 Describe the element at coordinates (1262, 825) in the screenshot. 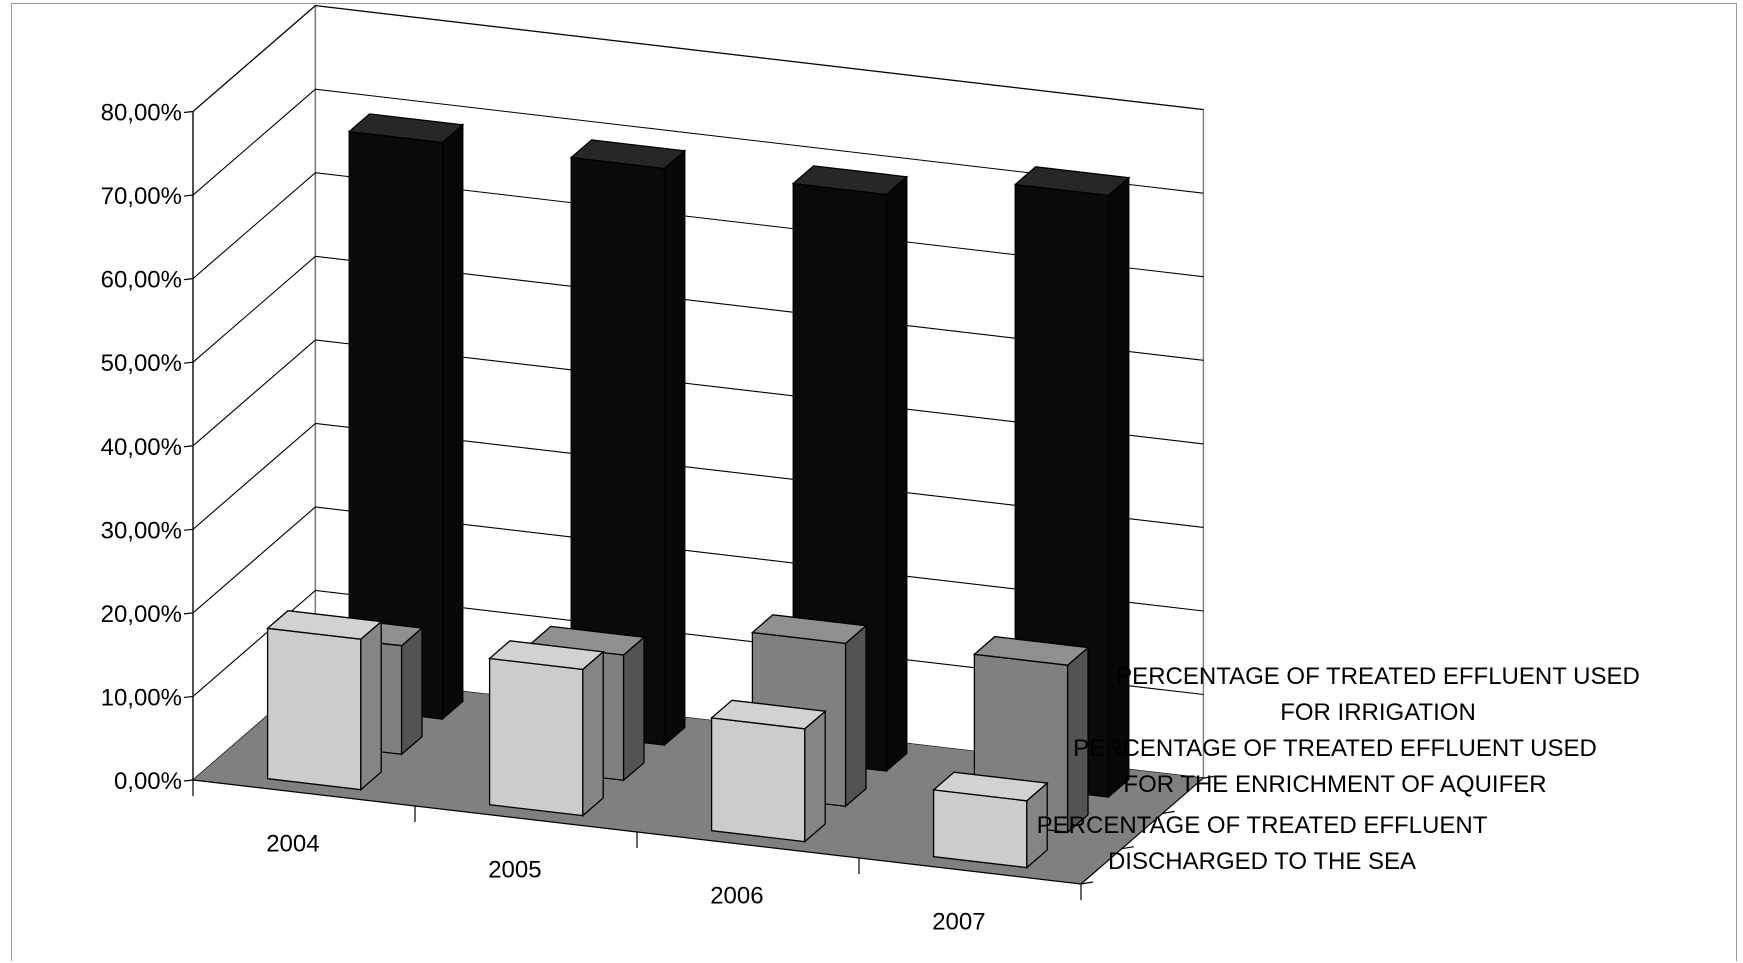

I see `series-label: PERCENTAGE OF TREATED EFFLUENT` at that location.